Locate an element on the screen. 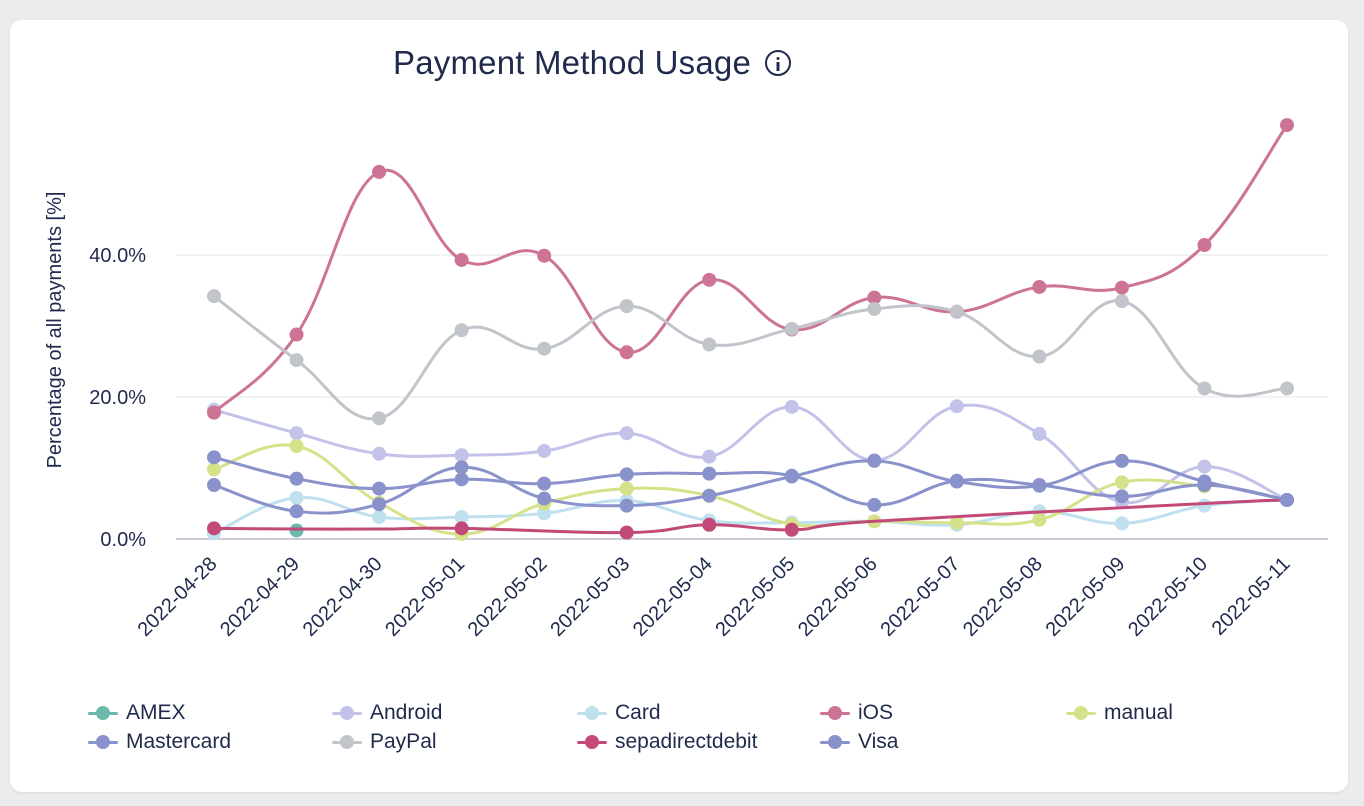 This screenshot has height=806, width=1364. chart-title: Payment Method Usage is located at coordinates (572, 62).